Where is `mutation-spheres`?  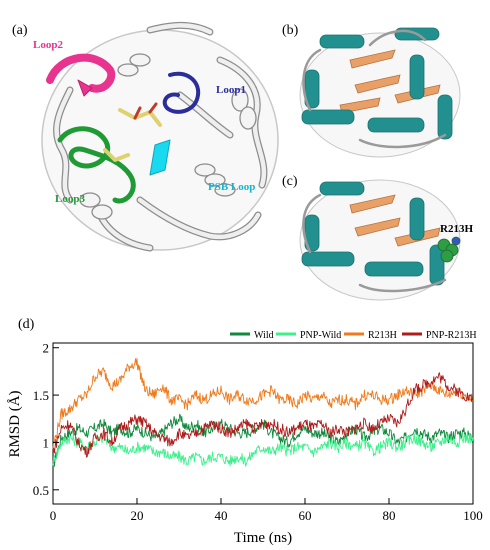 mutation-spheres is located at coordinates (449, 249).